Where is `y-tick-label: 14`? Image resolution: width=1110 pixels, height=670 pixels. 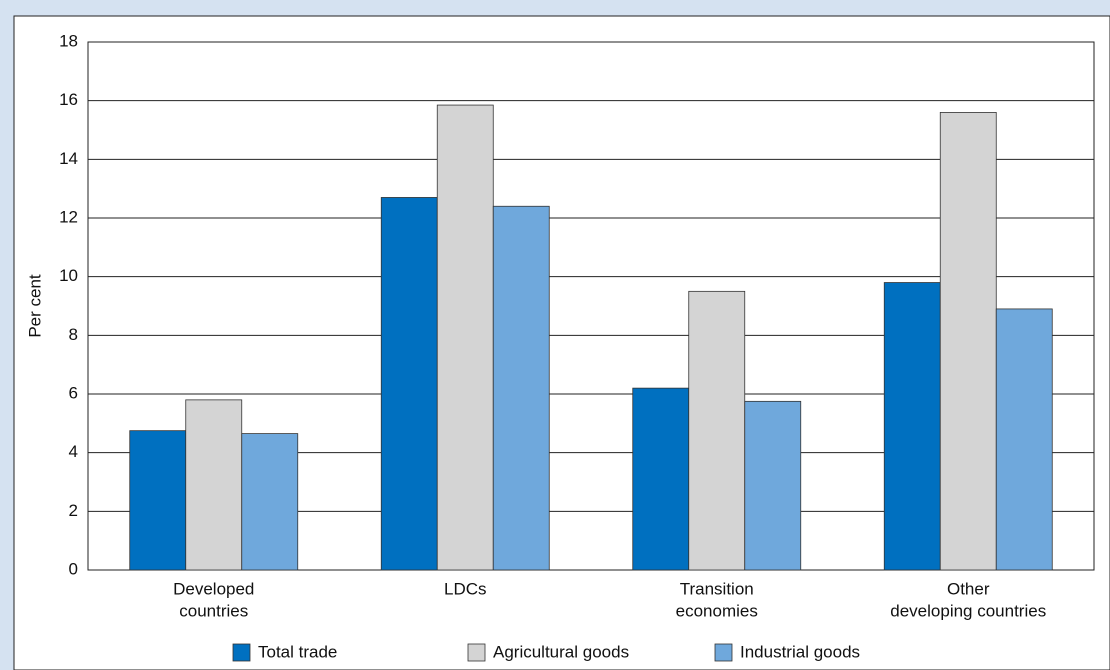 y-tick-label: 14 is located at coordinates (68, 158).